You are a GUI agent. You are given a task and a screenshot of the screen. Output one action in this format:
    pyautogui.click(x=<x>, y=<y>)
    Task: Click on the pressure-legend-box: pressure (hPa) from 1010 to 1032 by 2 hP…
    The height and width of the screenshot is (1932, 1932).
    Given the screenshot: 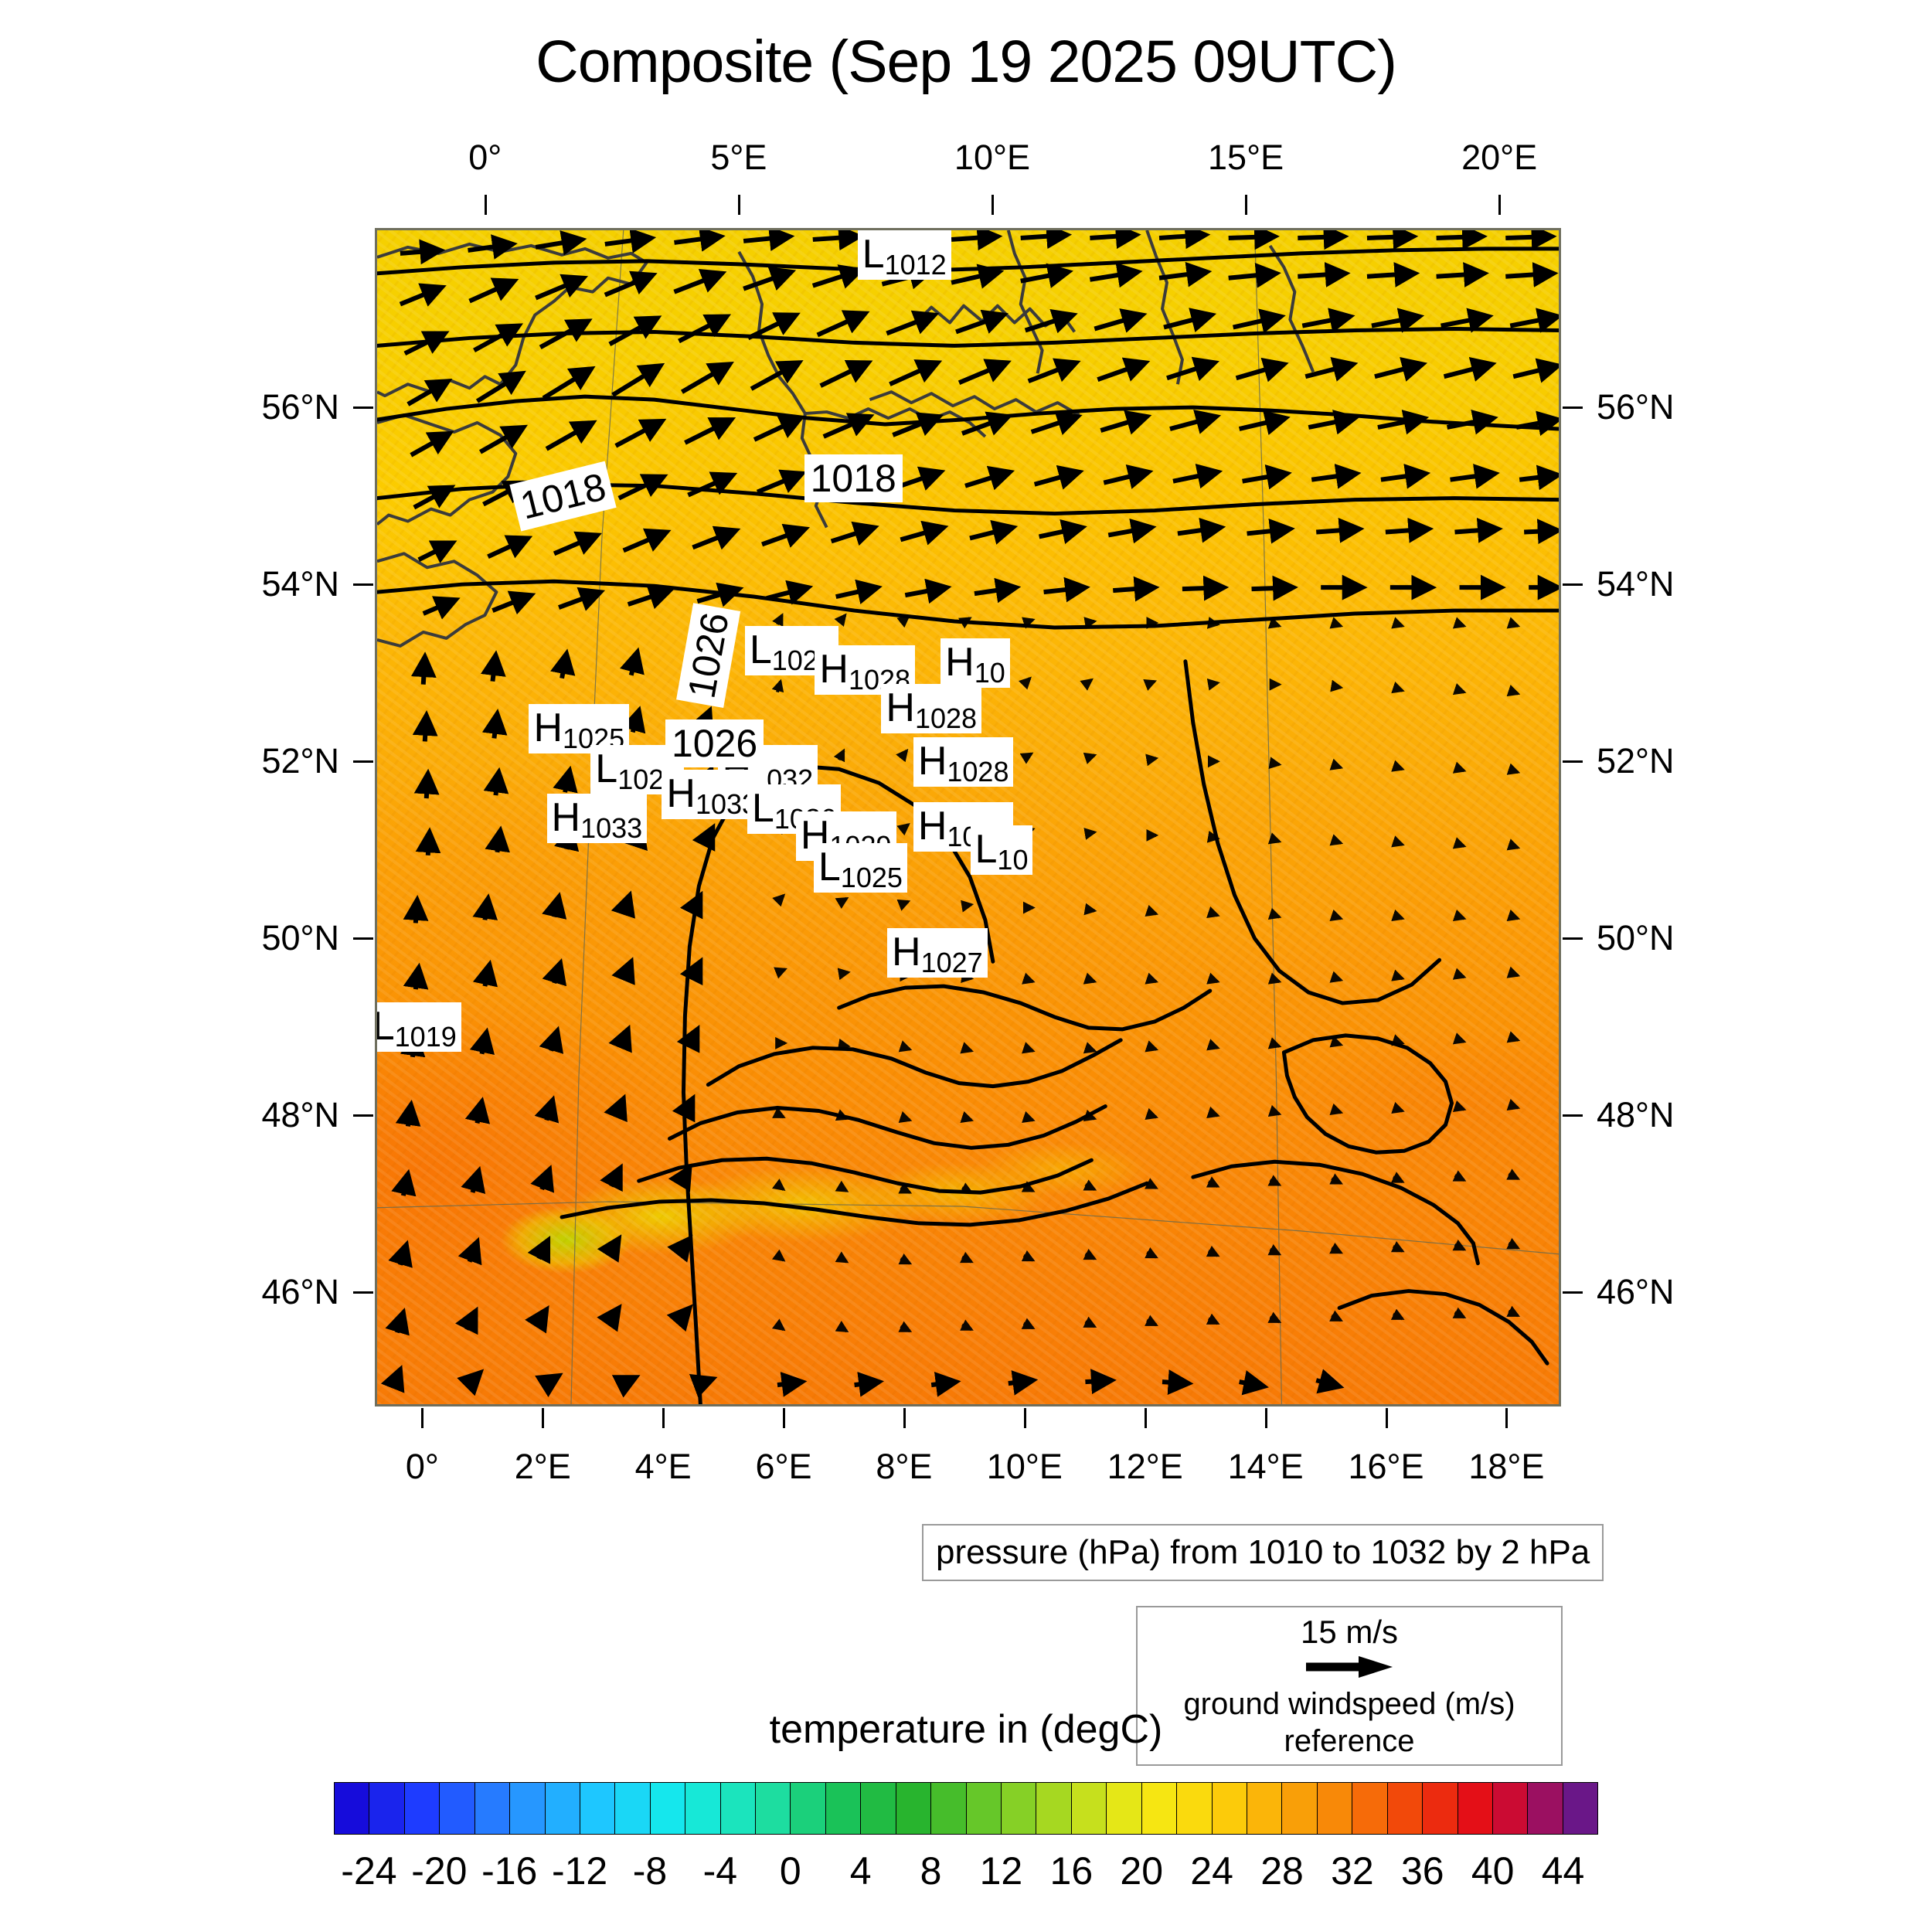 What is the action you would take?
    pyautogui.click(x=1263, y=1553)
    